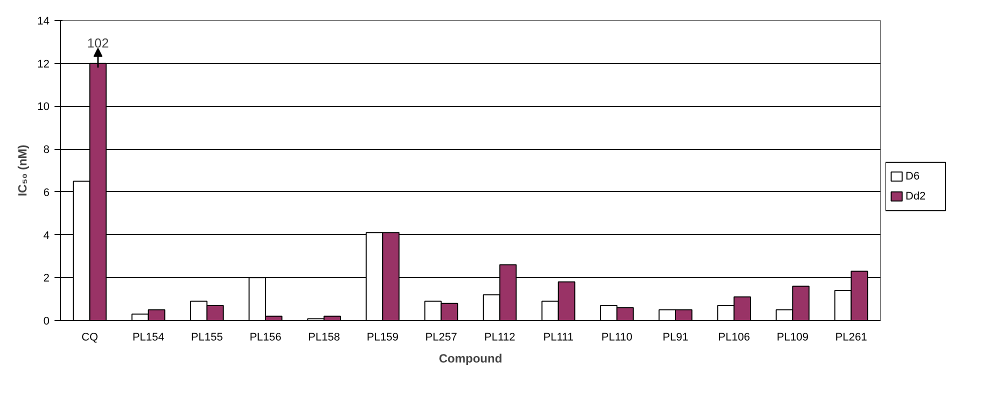 Image resolution: width=997 pixels, height=406 pixels. I want to click on y-tick-label: 6, so click(46, 192).